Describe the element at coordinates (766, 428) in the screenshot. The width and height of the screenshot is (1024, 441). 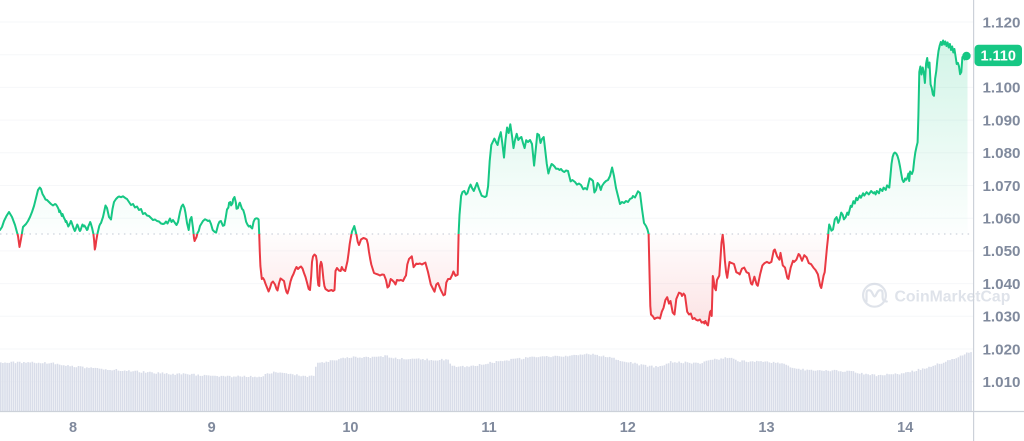
I see `svg-text: 13` at that location.